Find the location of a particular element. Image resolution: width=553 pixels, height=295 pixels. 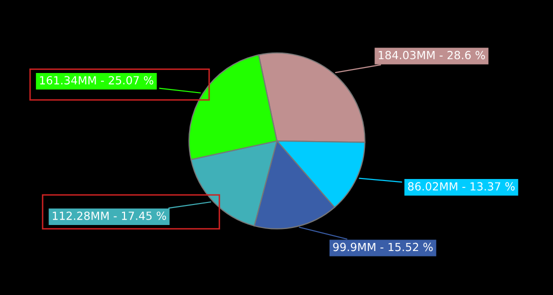

data-label: 86.02MM - 13.37 % is located at coordinates (461, 186).